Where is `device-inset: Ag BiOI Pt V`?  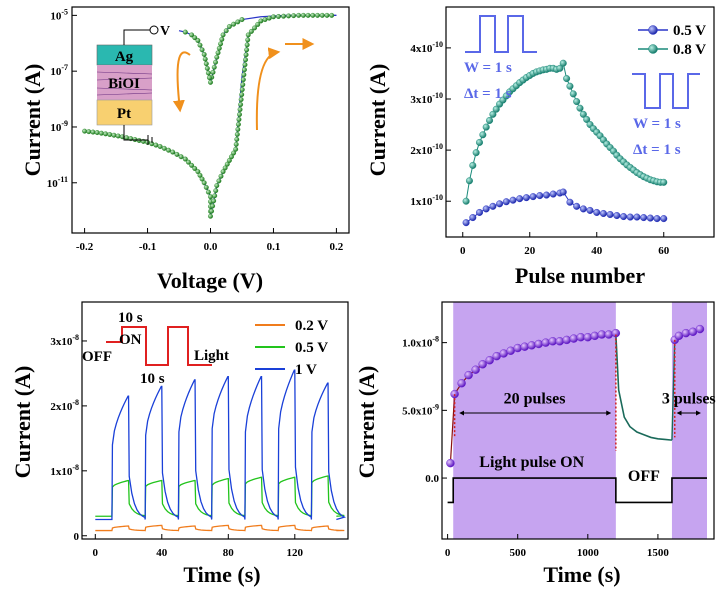
device-inset: Ag BiOI Pt V is located at coordinates (133, 84).